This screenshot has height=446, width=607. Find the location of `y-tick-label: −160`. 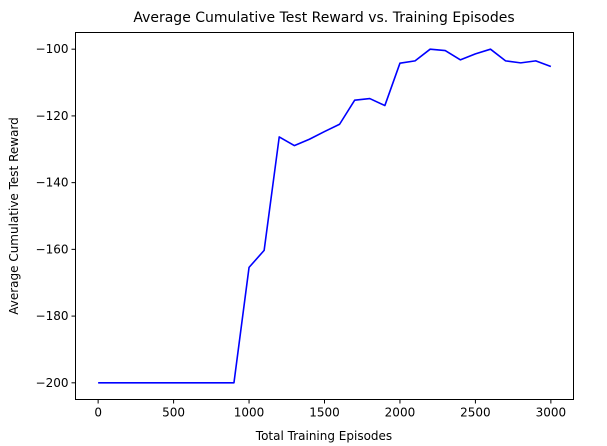

y-tick-label: −160 is located at coordinates (52, 249).